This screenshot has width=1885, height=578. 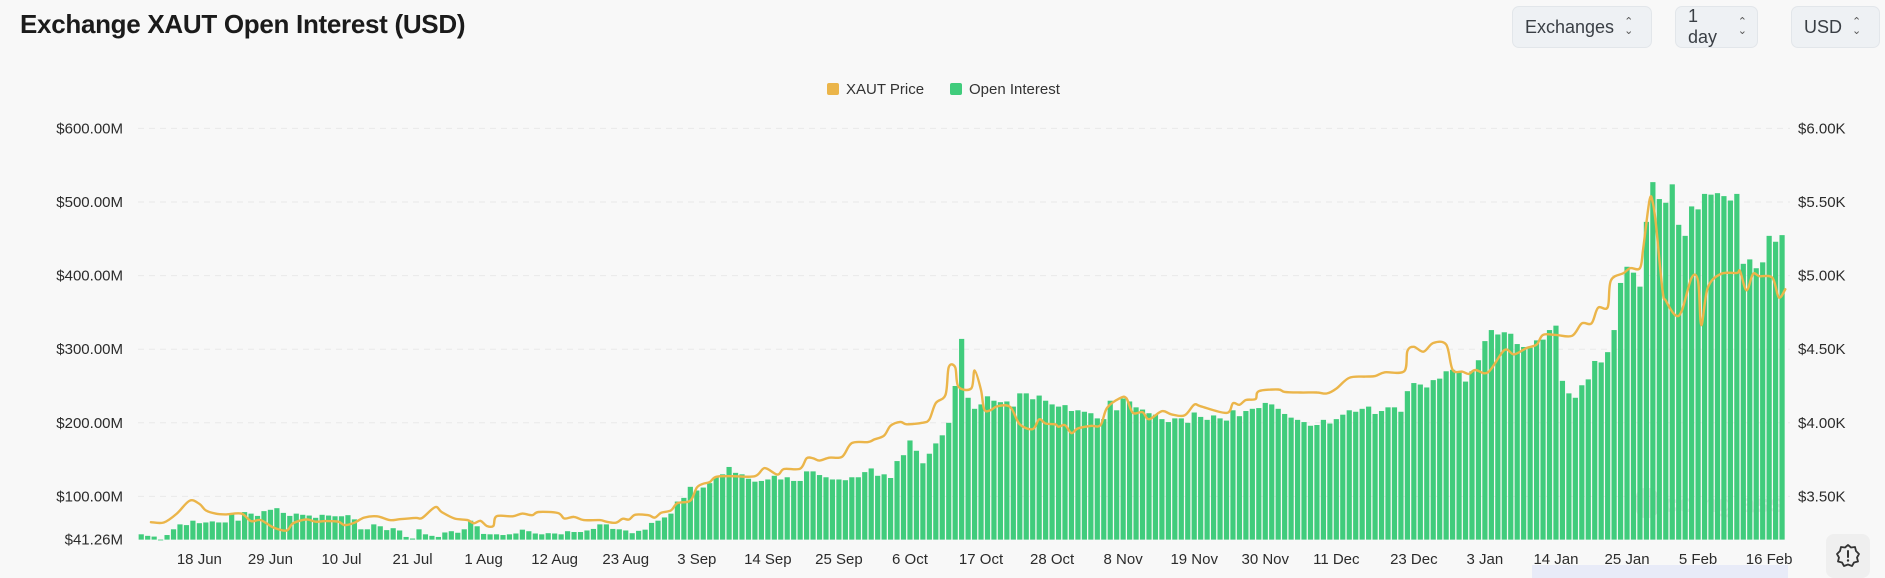 What do you see at coordinates (483, 559) in the screenshot?
I see `x-axis-tick-label: 1 Aug` at bounding box center [483, 559].